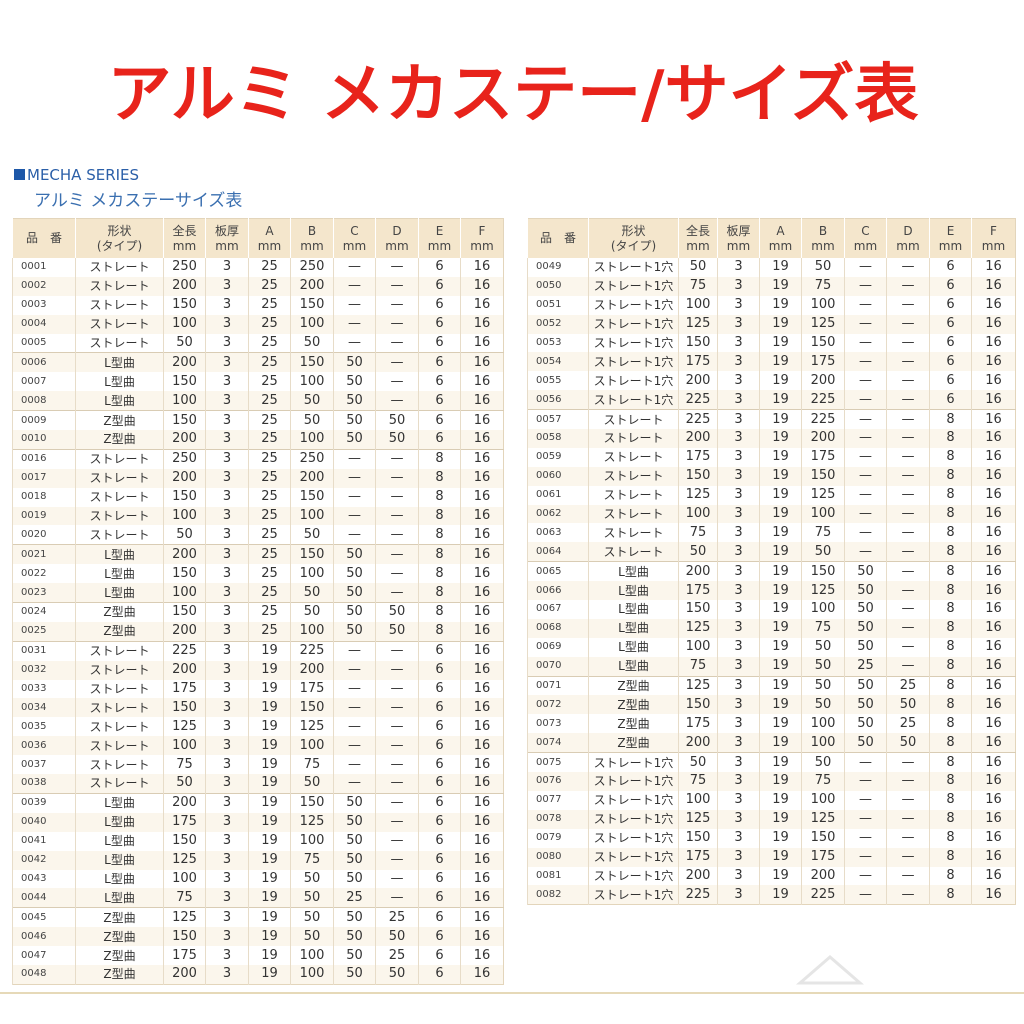 Image resolution: width=1024 pixels, height=1024 pixels. I want to click on table-row: 0080 ストレート1穴 175 3 19 175— —8 16, so click(771, 857).